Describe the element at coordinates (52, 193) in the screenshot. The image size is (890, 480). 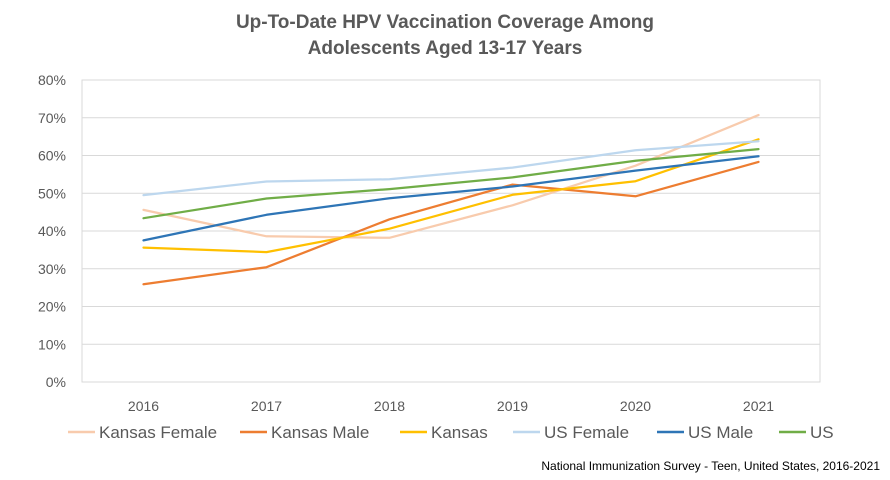
I see `y-tick-label: 50%` at that location.